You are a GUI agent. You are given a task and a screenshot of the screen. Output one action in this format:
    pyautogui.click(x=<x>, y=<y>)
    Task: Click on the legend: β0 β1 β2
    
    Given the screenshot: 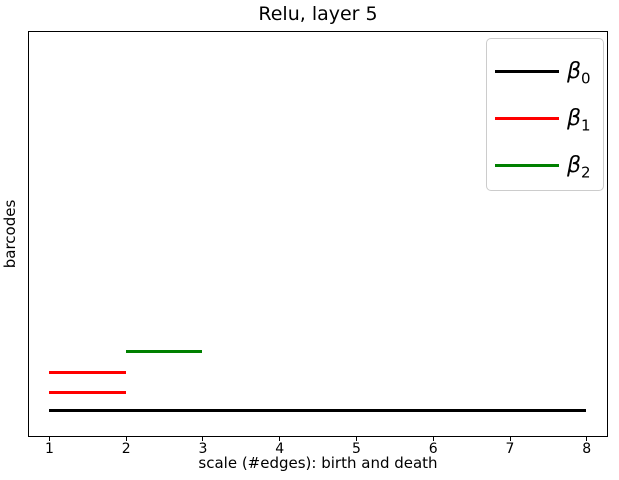 What is the action you would take?
    pyautogui.click(x=545, y=114)
    